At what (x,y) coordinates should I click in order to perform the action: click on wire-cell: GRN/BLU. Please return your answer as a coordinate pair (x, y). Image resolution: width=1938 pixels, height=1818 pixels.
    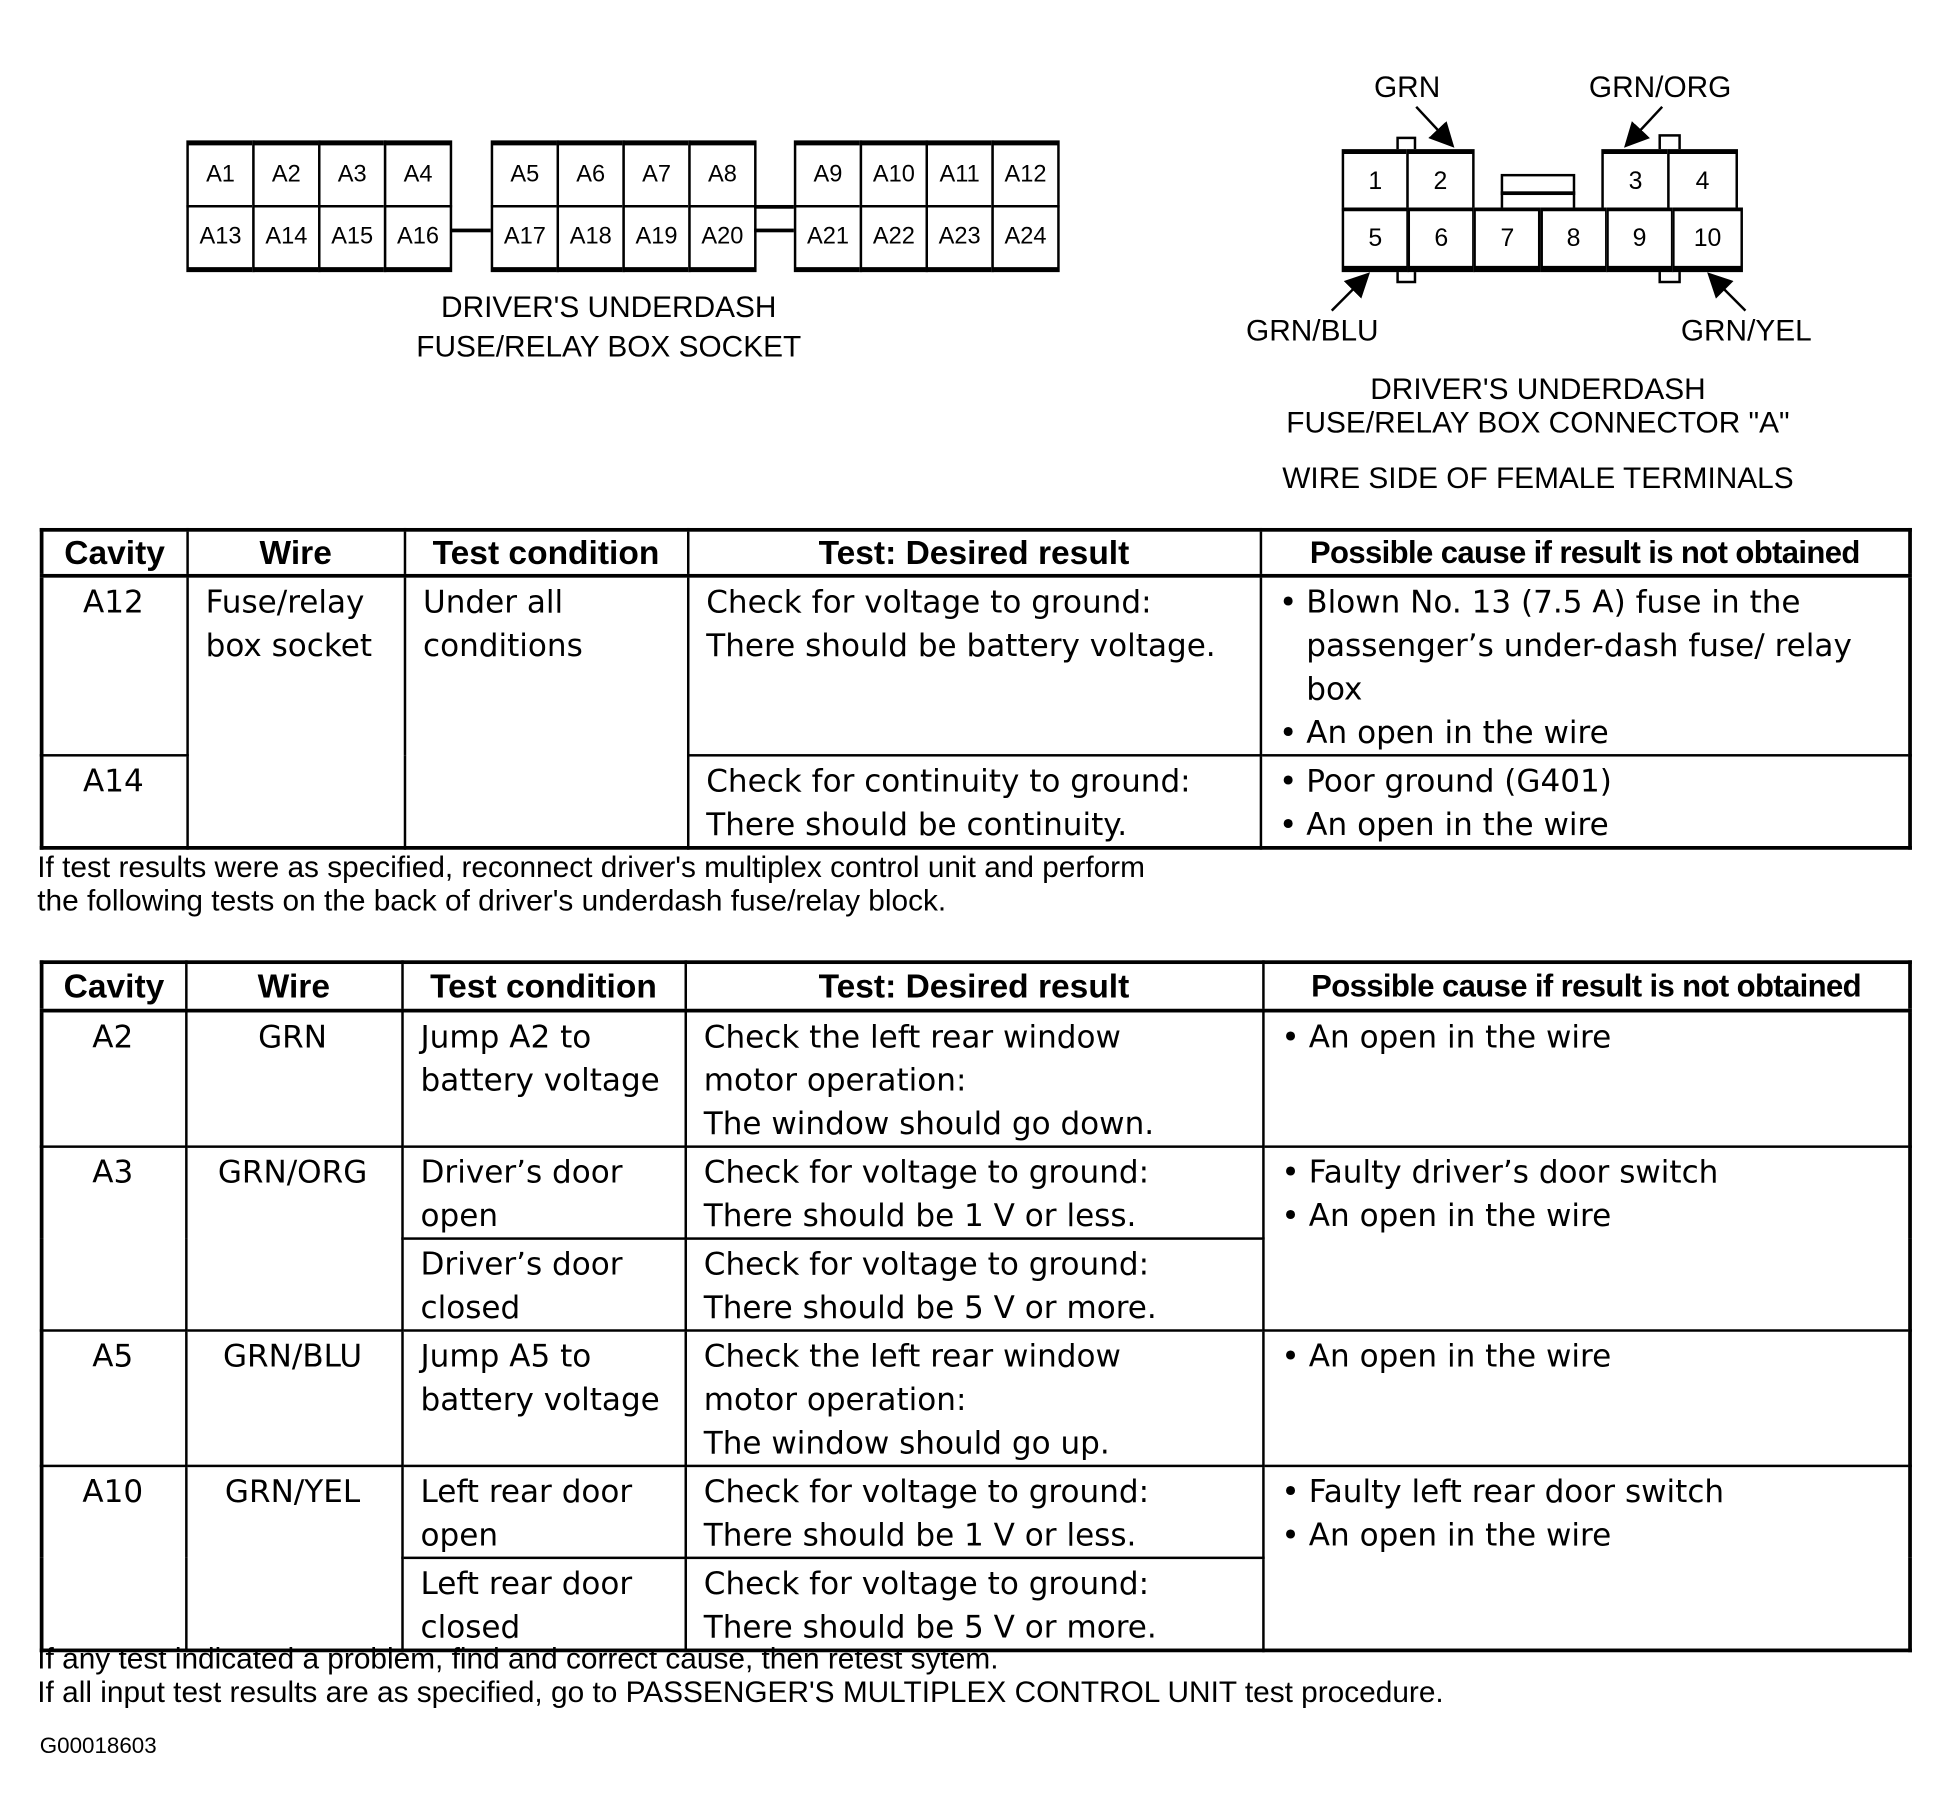
    Looking at the image, I should click on (294, 1398).